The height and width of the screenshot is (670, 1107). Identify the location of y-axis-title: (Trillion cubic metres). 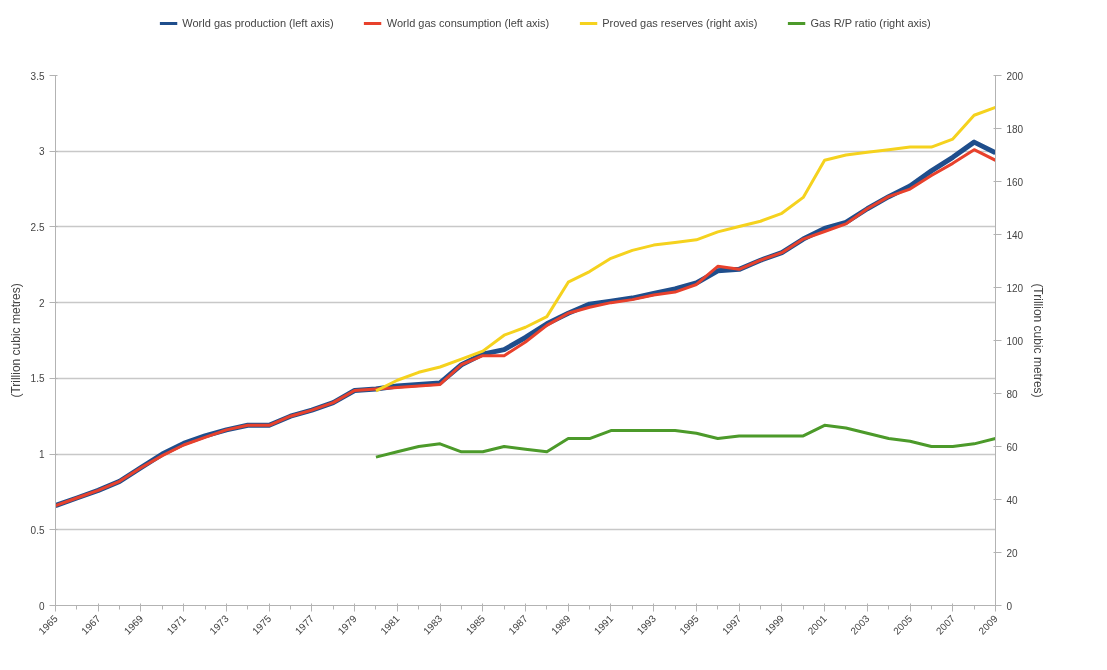
(15, 340).